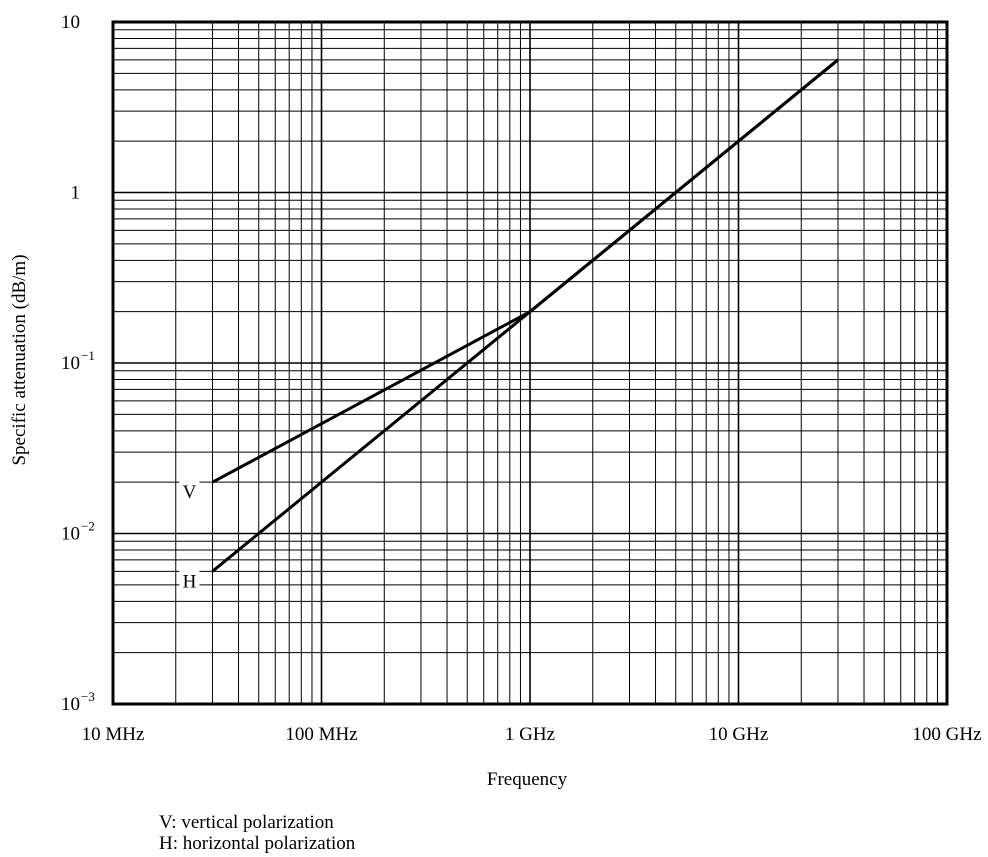 This screenshot has width=988, height=857. I want to click on x-tick-label: 100 MHz, so click(321, 734).